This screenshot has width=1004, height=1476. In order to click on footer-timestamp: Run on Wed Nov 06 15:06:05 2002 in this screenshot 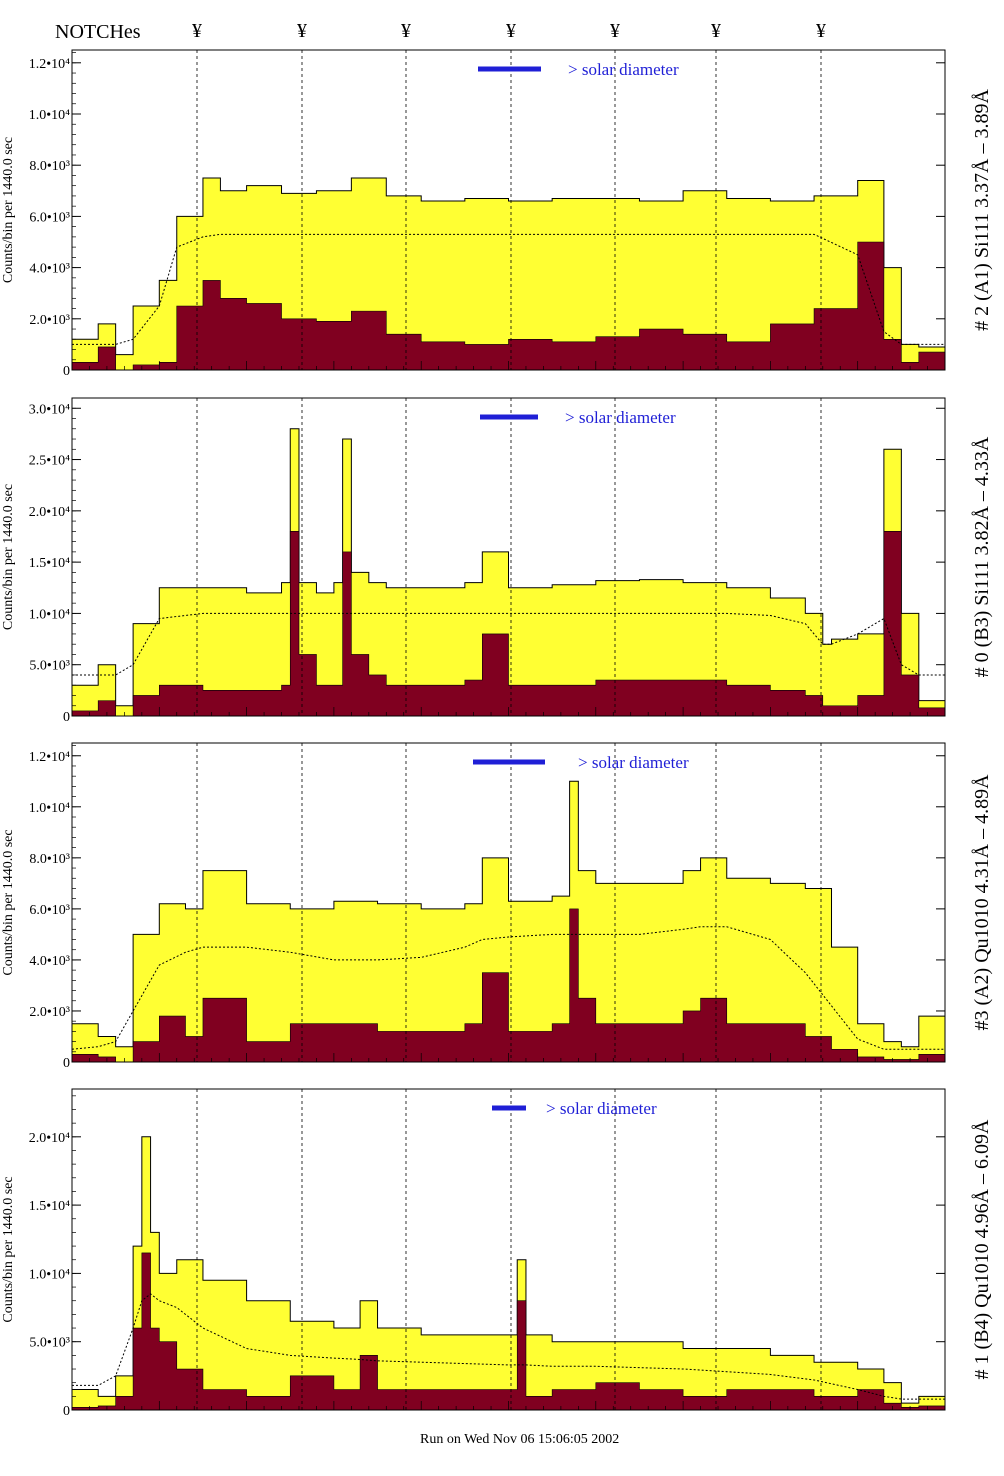, I will do `click(519, 1439)`.